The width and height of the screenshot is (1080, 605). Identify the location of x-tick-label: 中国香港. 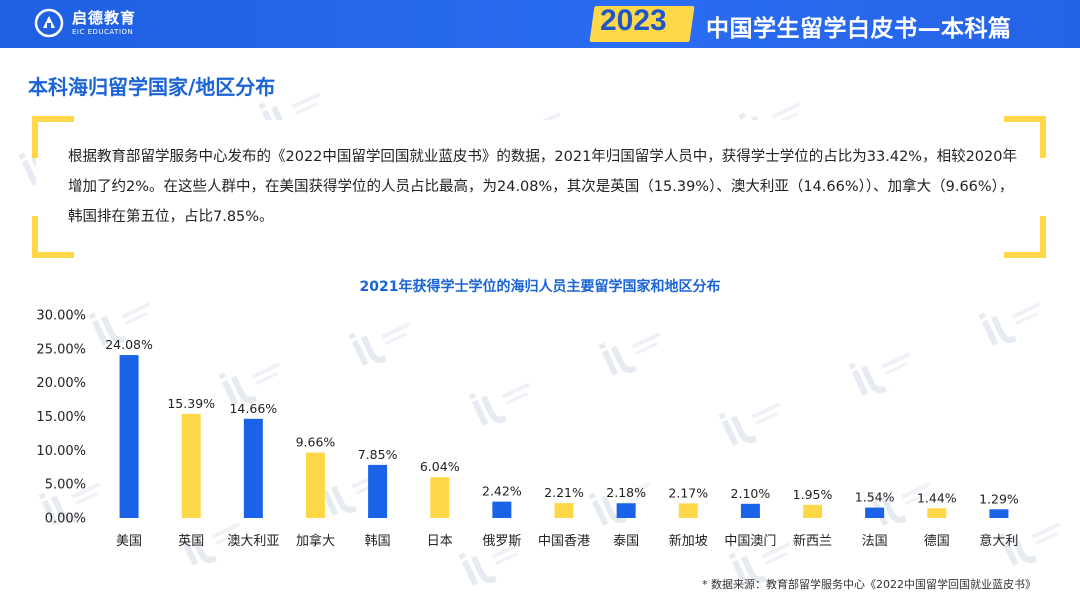
(564, 541).